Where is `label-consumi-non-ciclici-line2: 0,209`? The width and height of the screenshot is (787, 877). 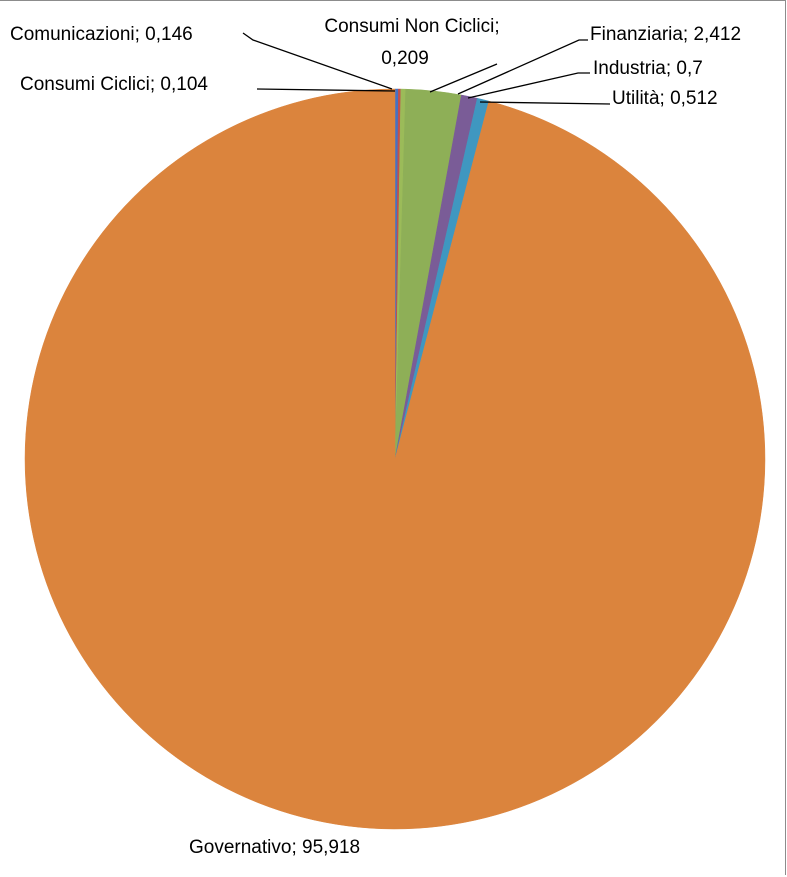 label-consumi-non-ciclici-line2: 0,209 is located at coordinates (405, 58).